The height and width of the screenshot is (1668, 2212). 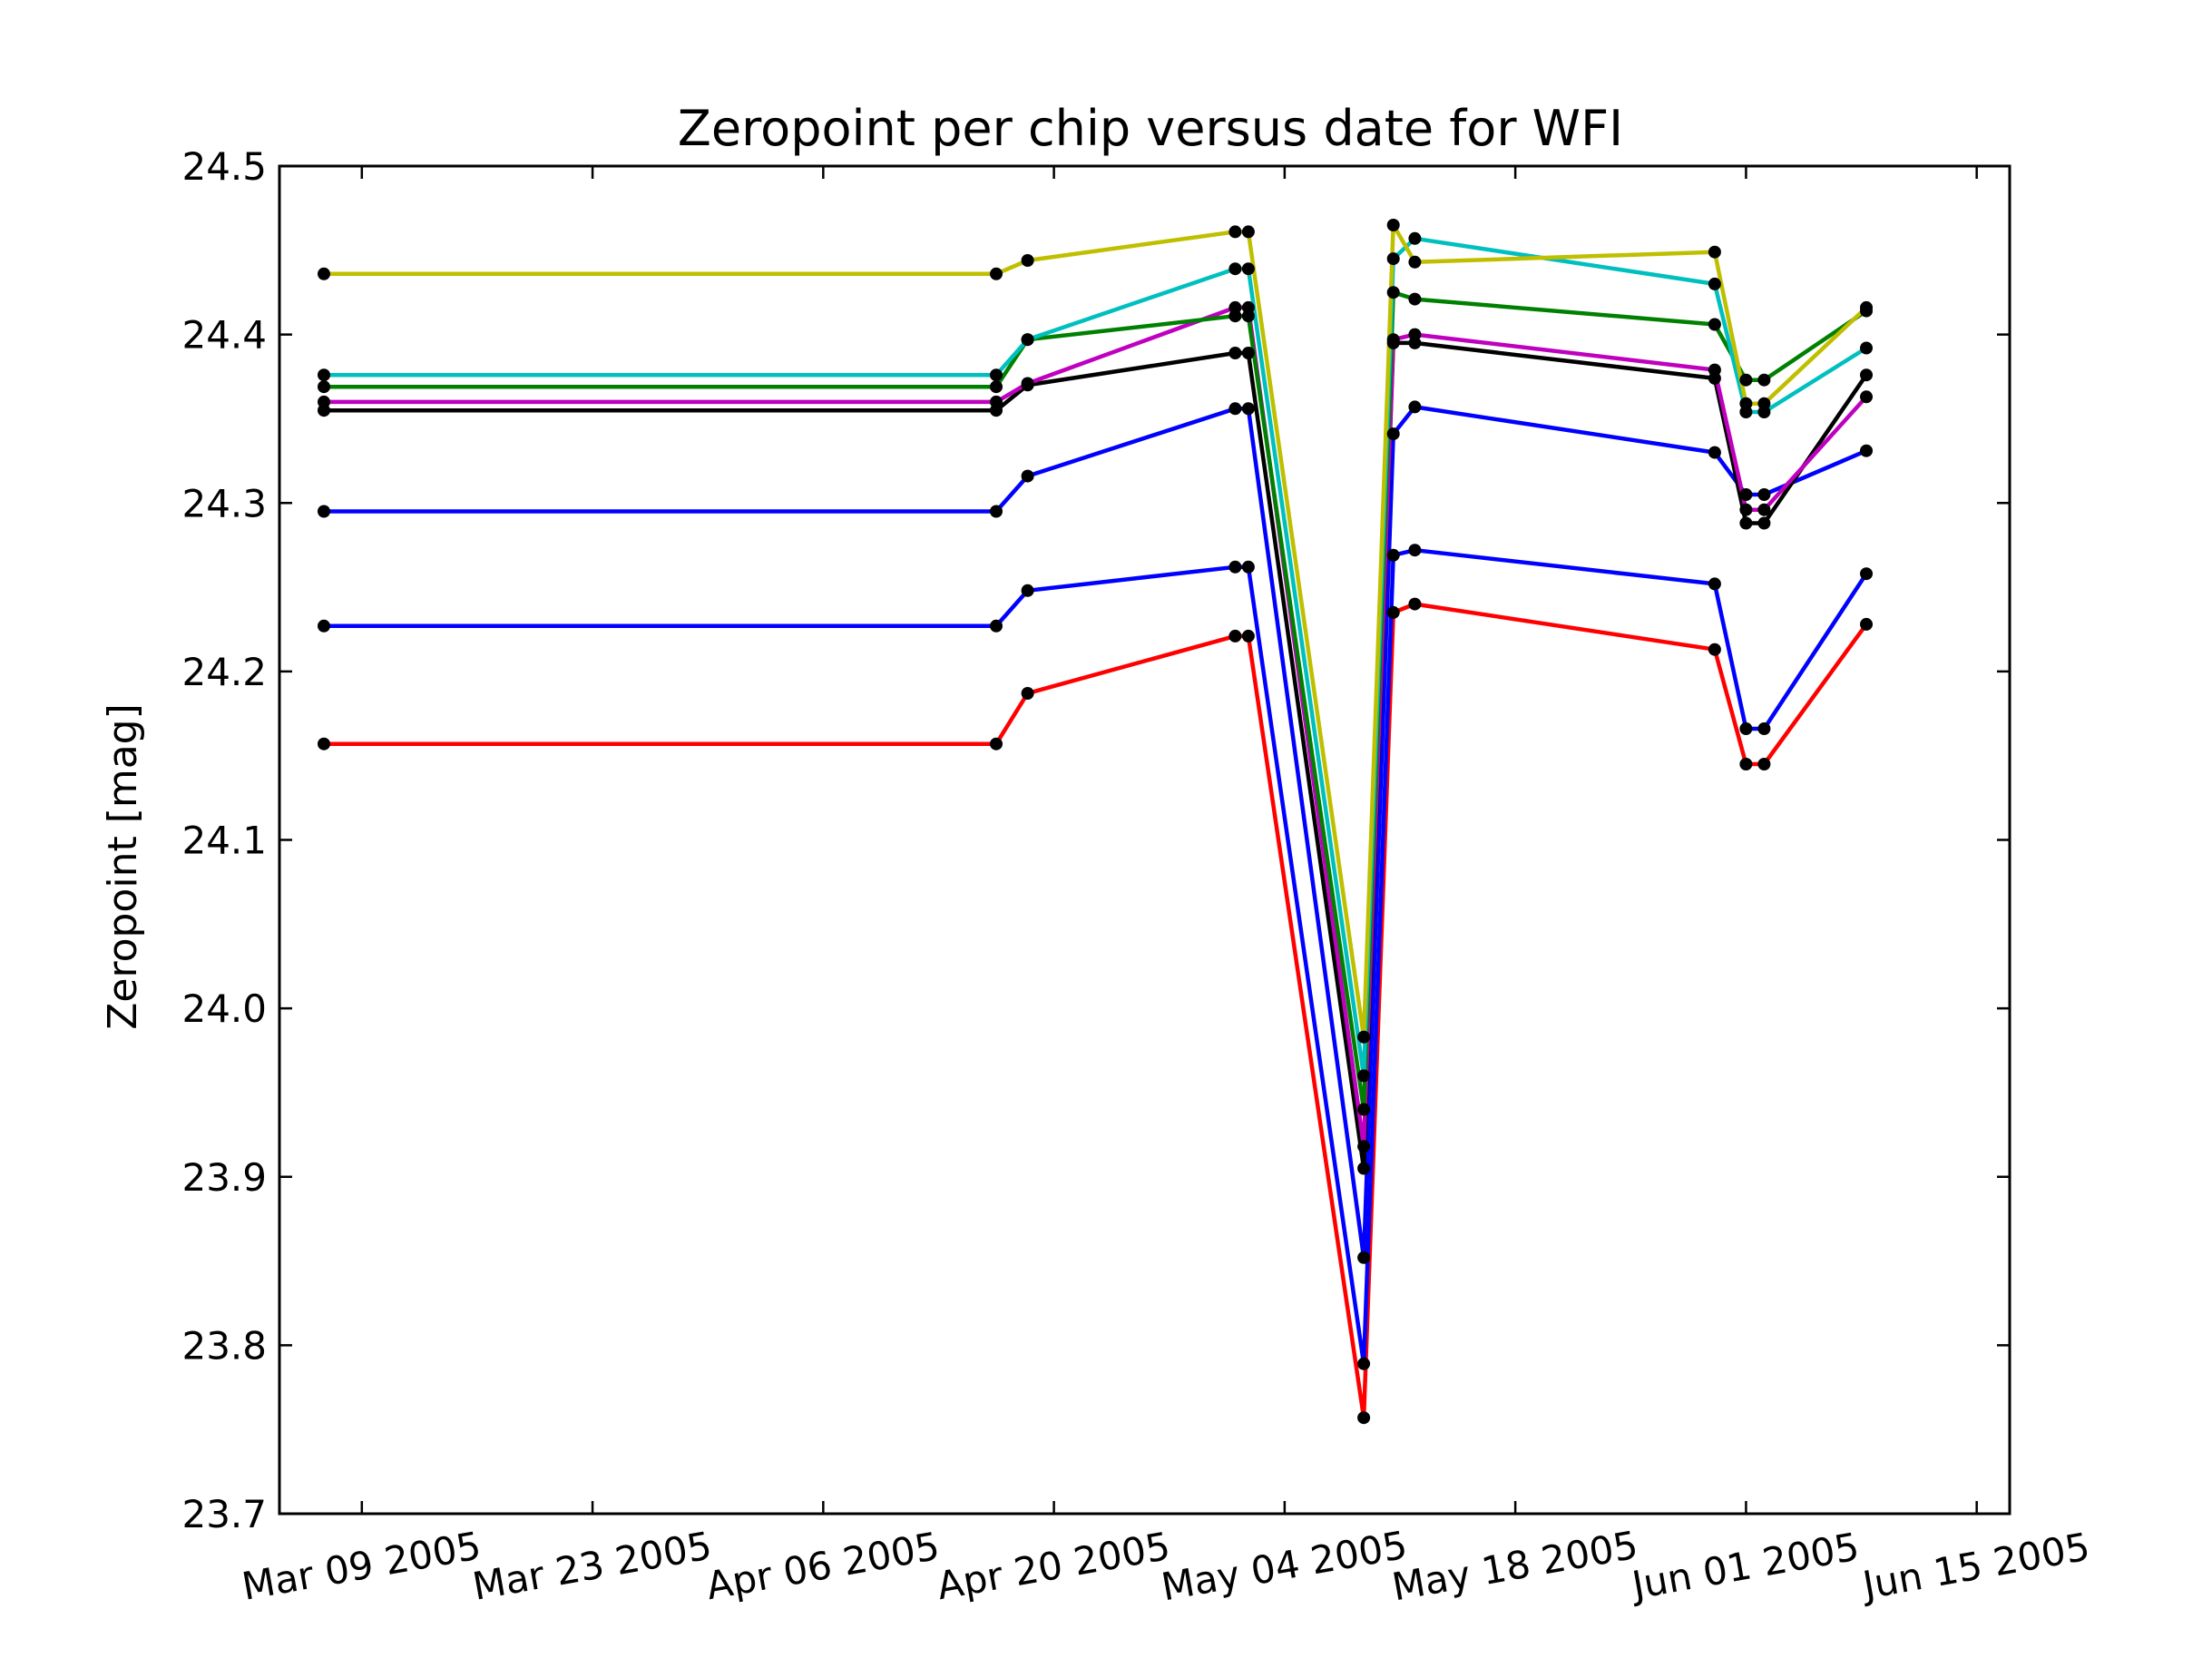 I want to click on y-tick-label: 24.1, so click(x=224, y=841).